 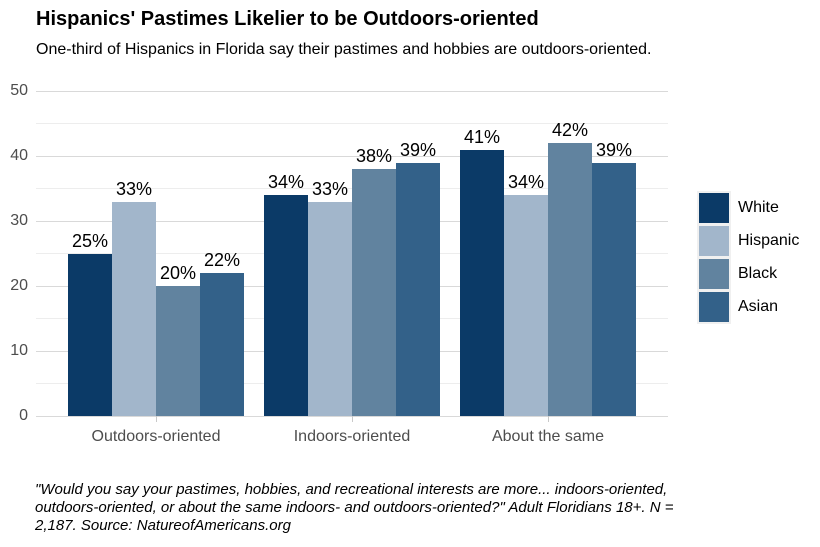 I want to click on bar-value-label: 20%, so click(x=178, y=273).